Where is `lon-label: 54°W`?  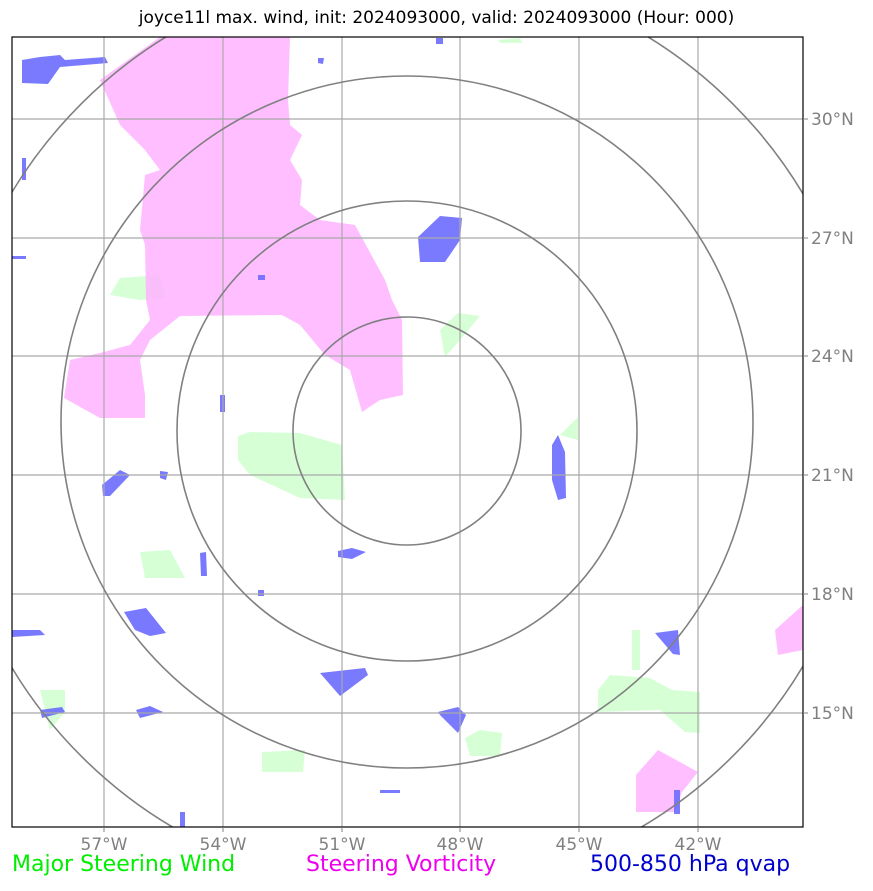 lon-label: 54°W is located at coordinates (223, 845).